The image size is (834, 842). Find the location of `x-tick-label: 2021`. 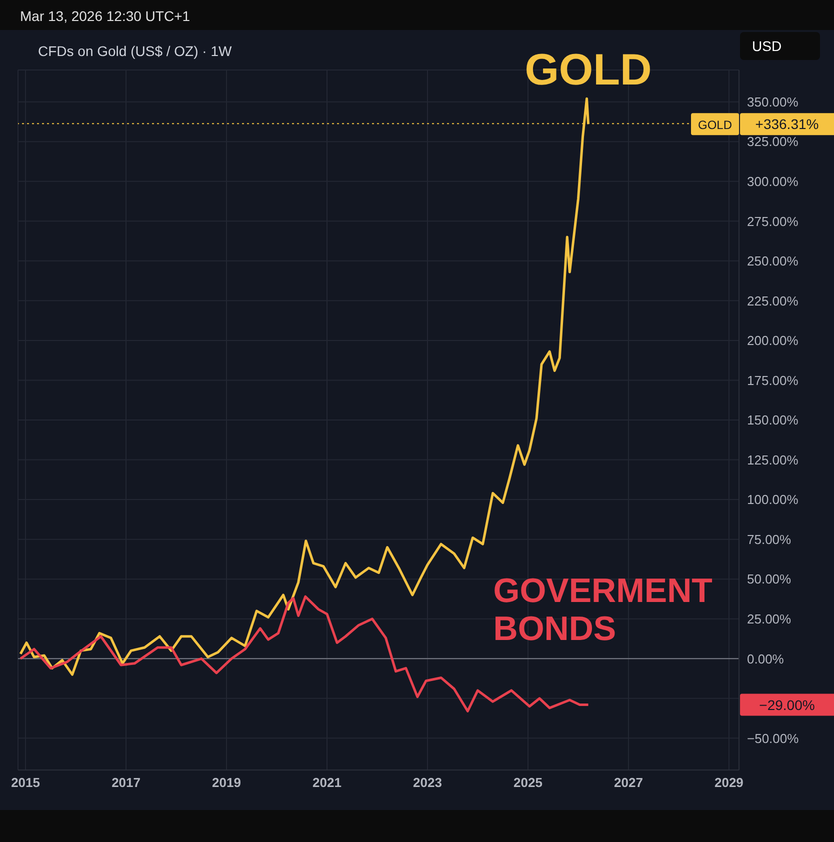

x-tick-label: 2021 is located at coordinates (327, 782).